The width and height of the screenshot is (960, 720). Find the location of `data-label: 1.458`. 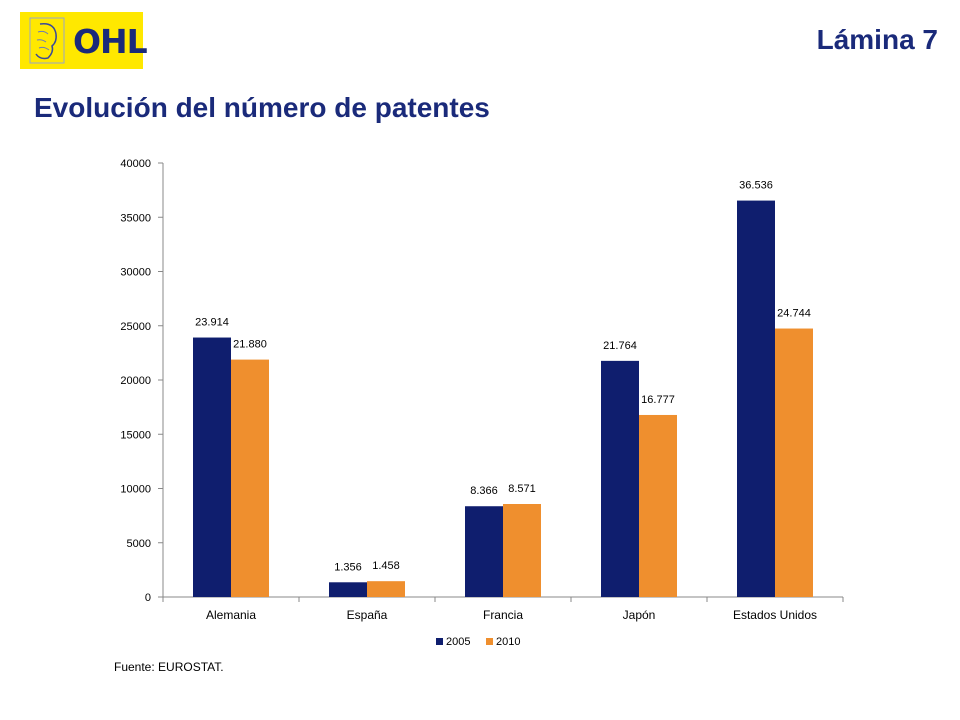

data-label: 1.458 is located at coordinates (386, 566).